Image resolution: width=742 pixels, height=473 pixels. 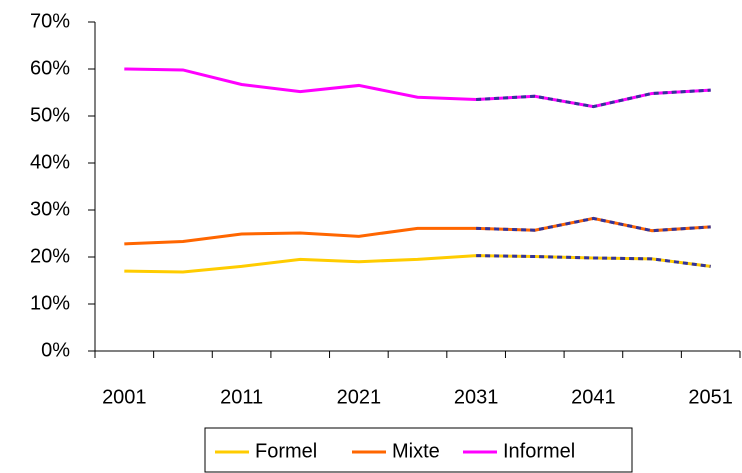 I want to click on legend-label: Informel, so click(x=539, y=451).